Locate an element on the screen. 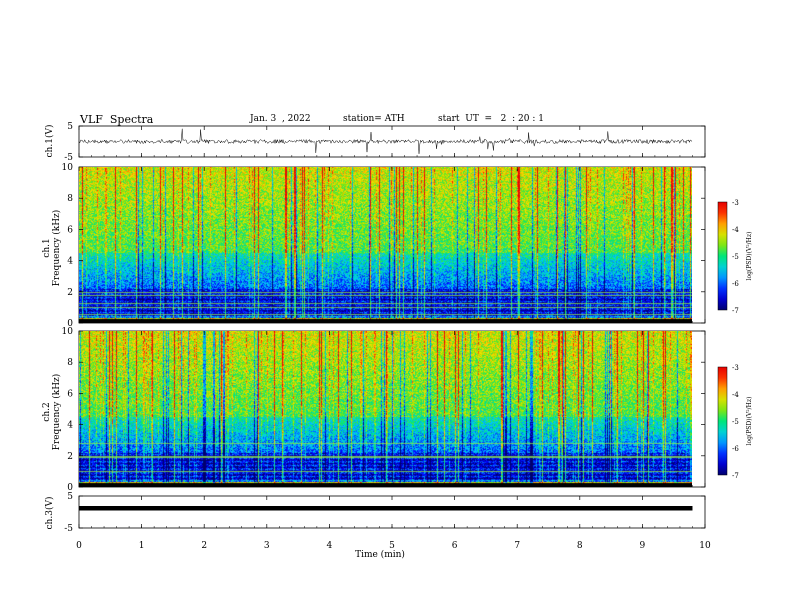 The height and width of the screenshot is (612, 792). ch3-waveform-frame is located at coordinates (392, 512).